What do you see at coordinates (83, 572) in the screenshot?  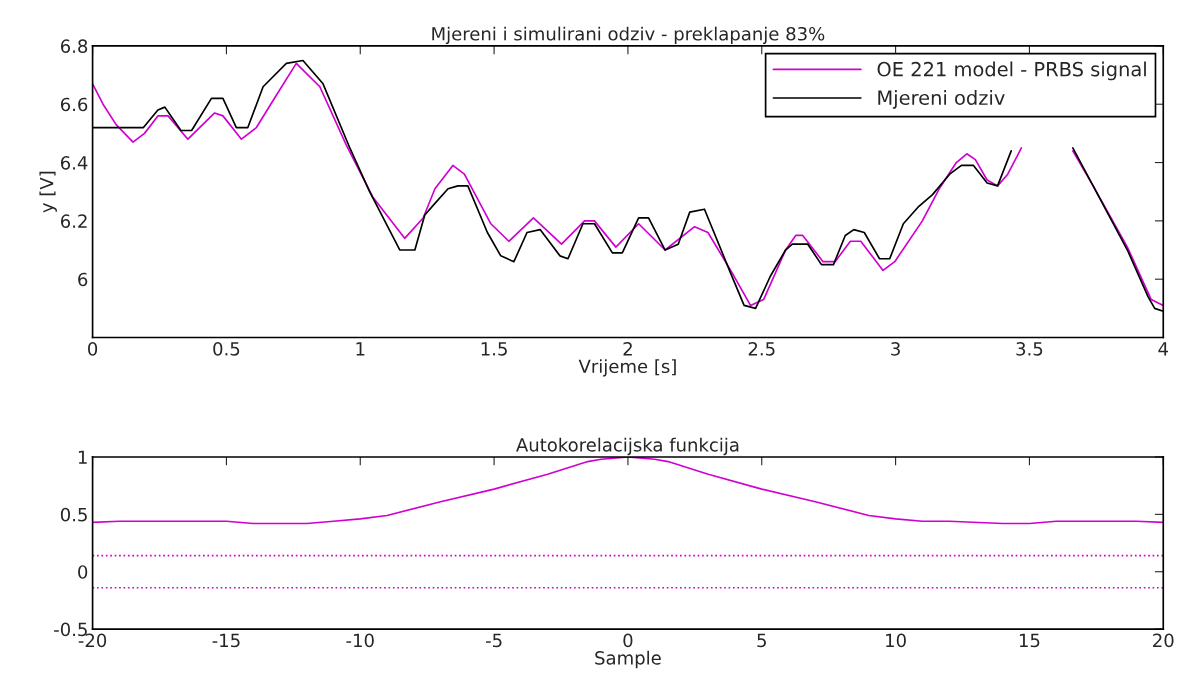 I see `y-tick-label: 0` at bounding box center [83, 572].